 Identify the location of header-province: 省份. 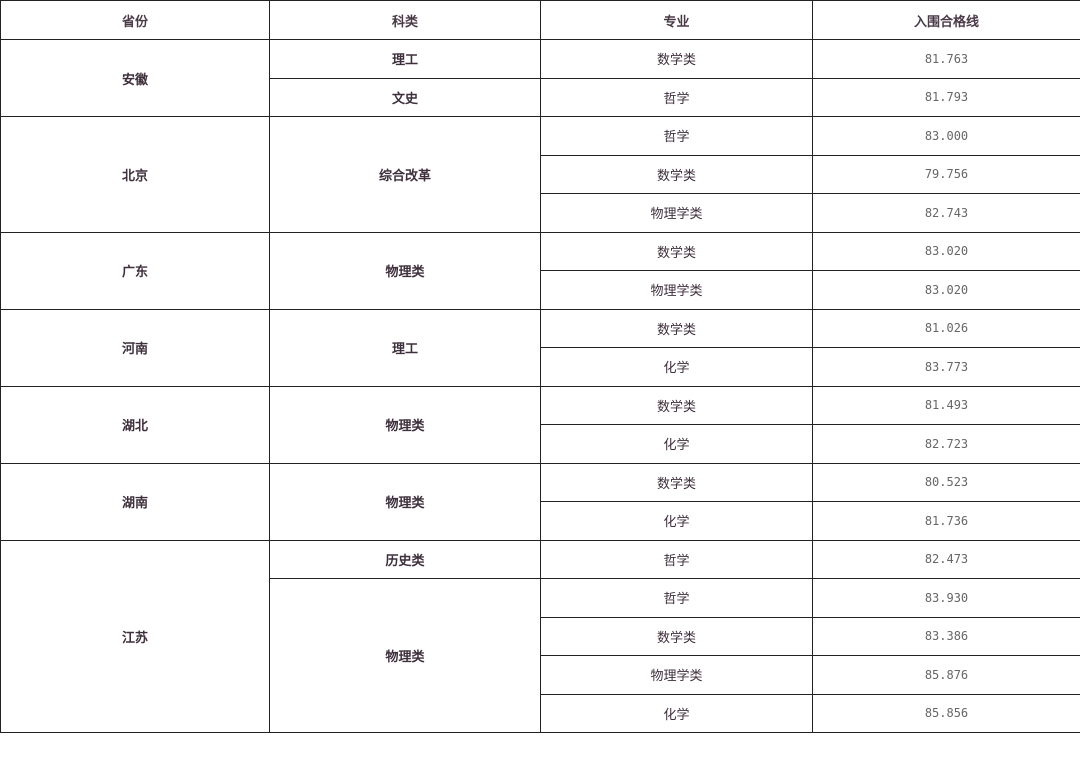
(135, 20).